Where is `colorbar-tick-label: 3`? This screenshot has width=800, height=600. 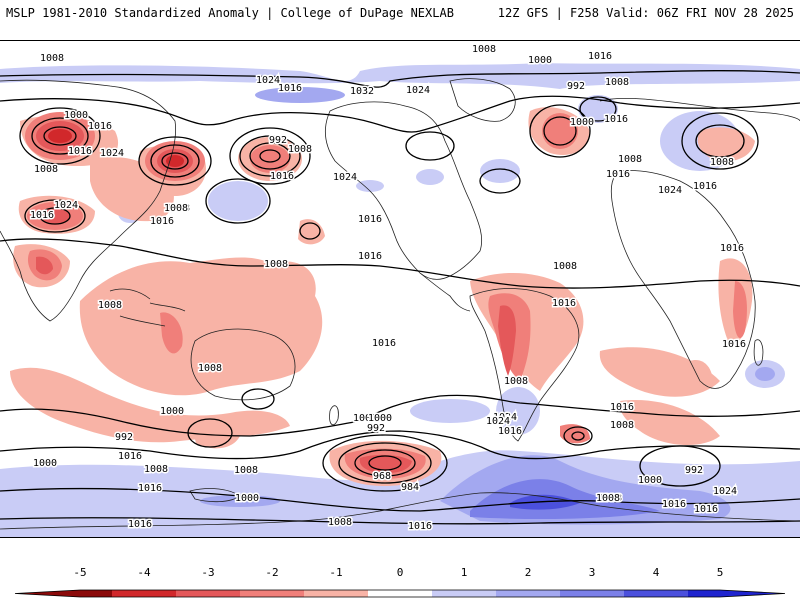 colorbar-tick-label: 3 is located at coordinates (592, 572).